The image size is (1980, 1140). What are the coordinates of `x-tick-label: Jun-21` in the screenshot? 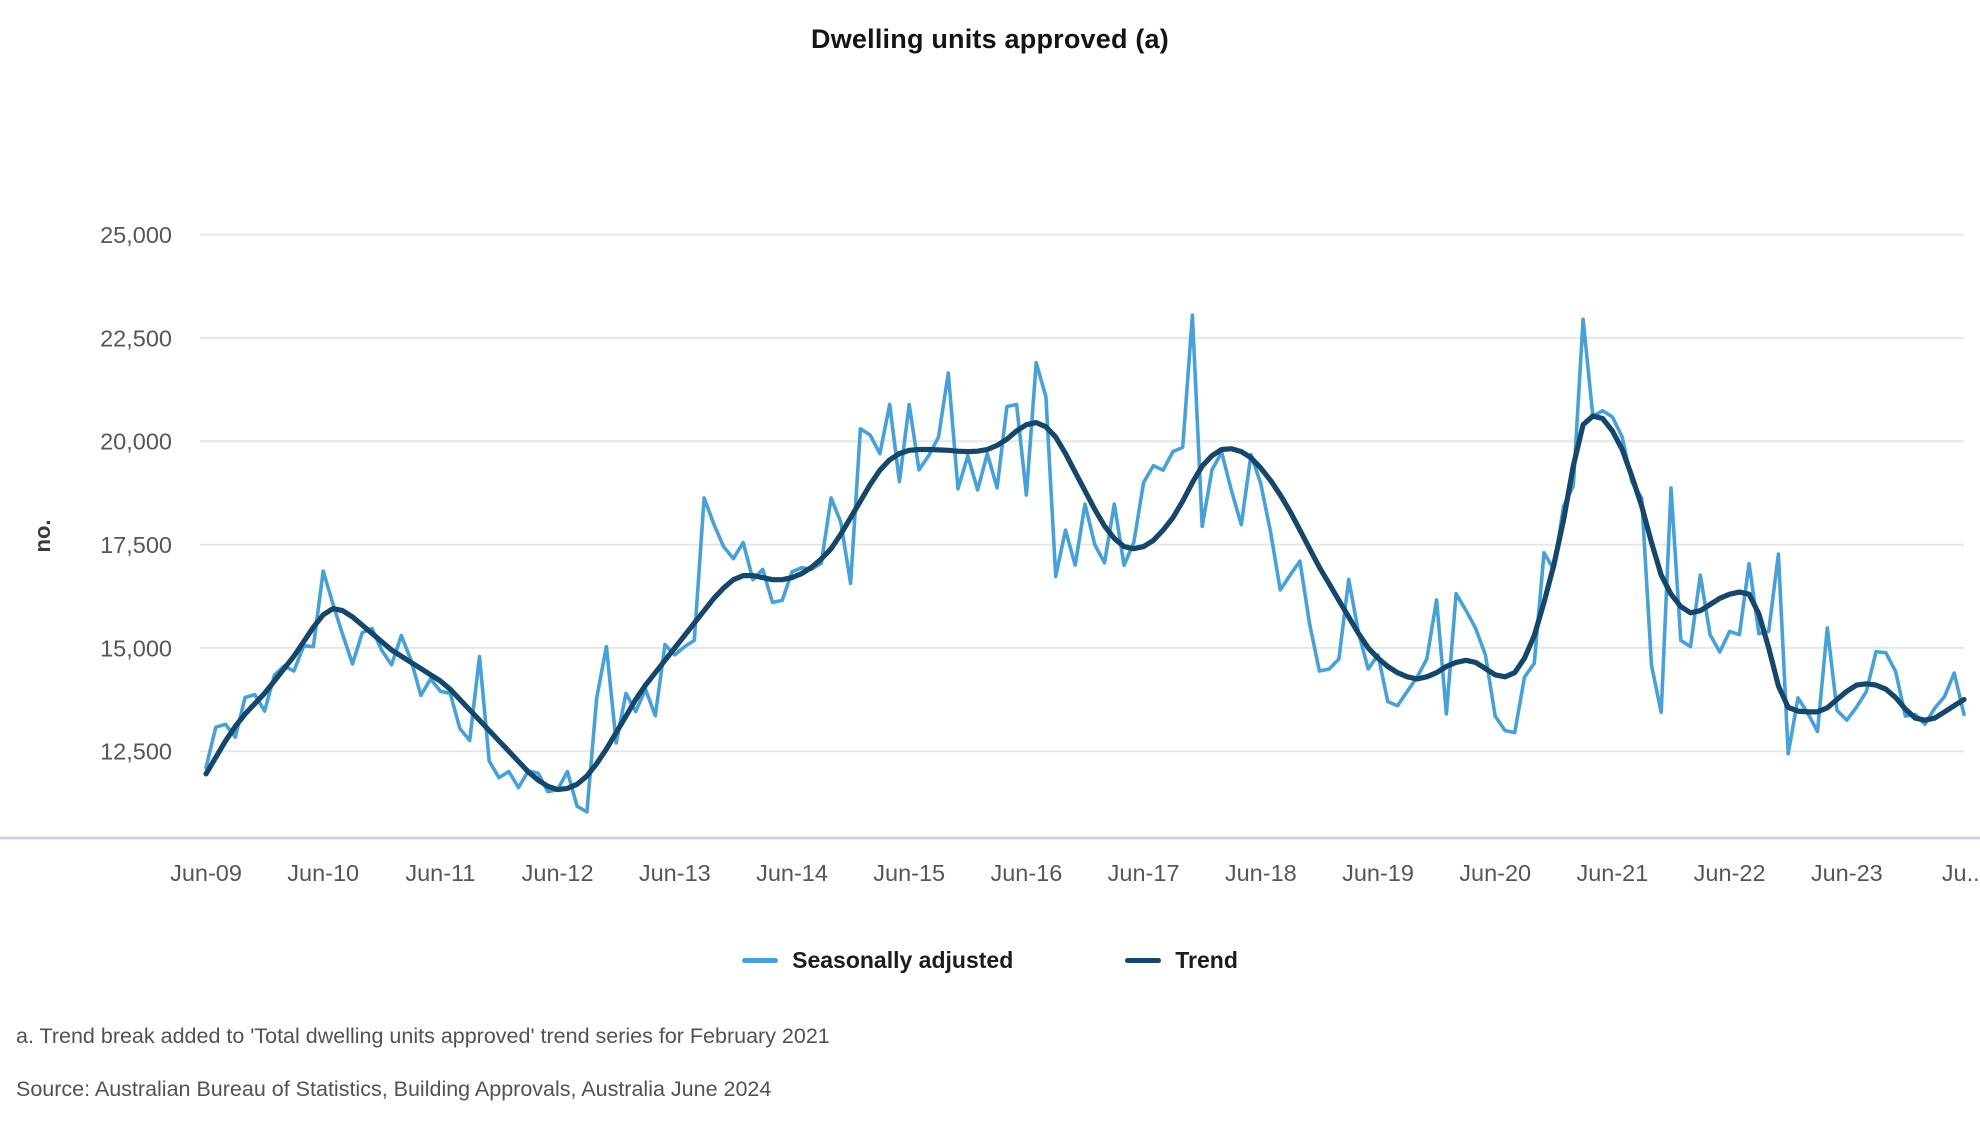 It's located at (1612, 873).